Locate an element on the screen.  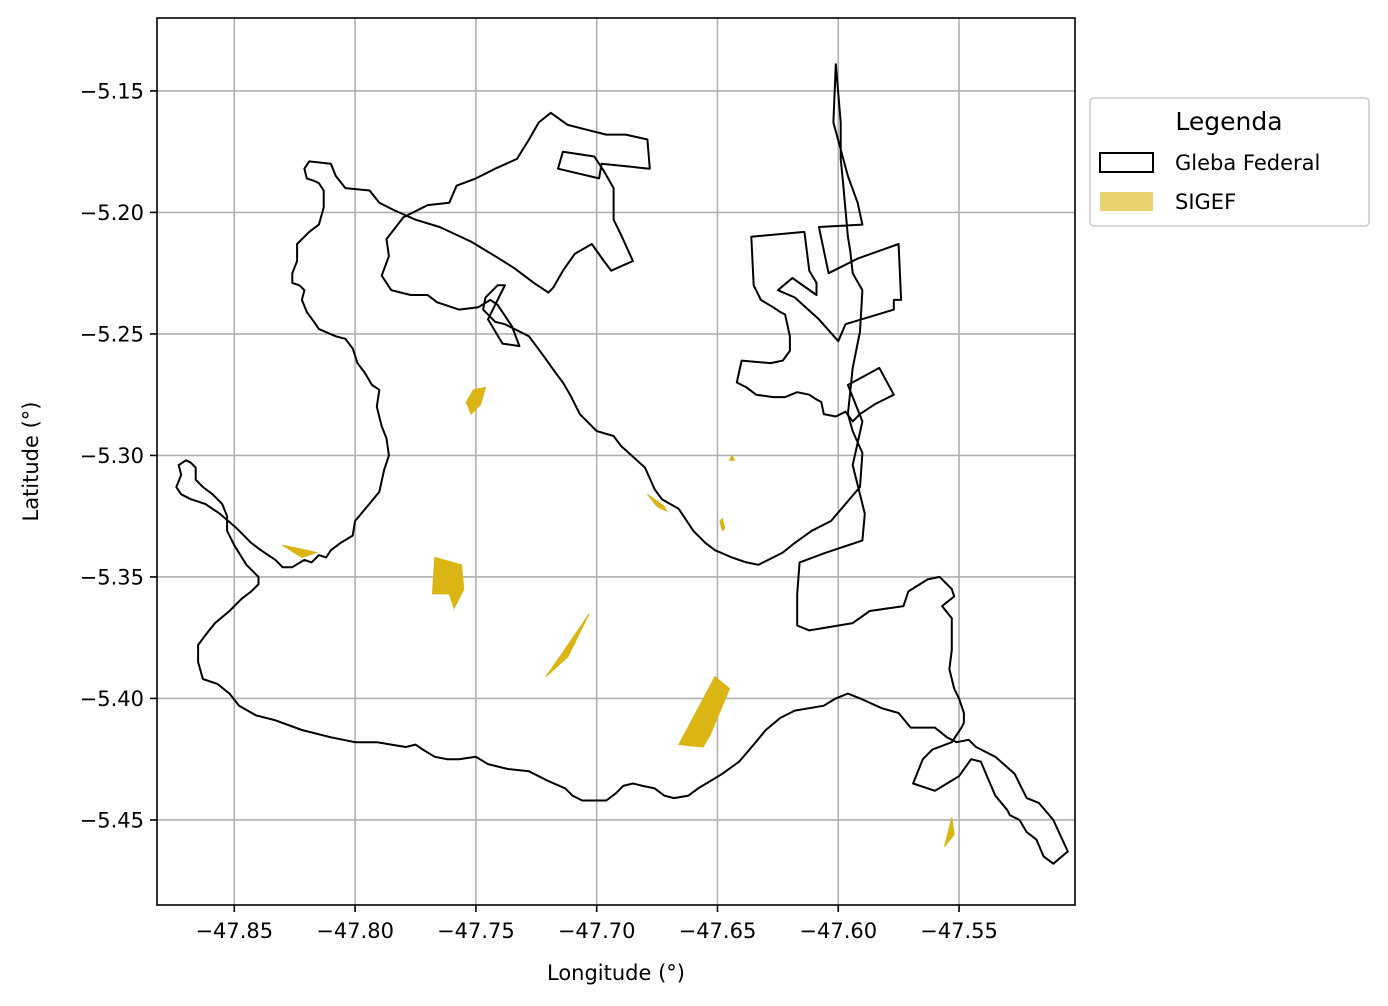
x-axis-label: Longitude (°) is located at coordinates (616, 973).